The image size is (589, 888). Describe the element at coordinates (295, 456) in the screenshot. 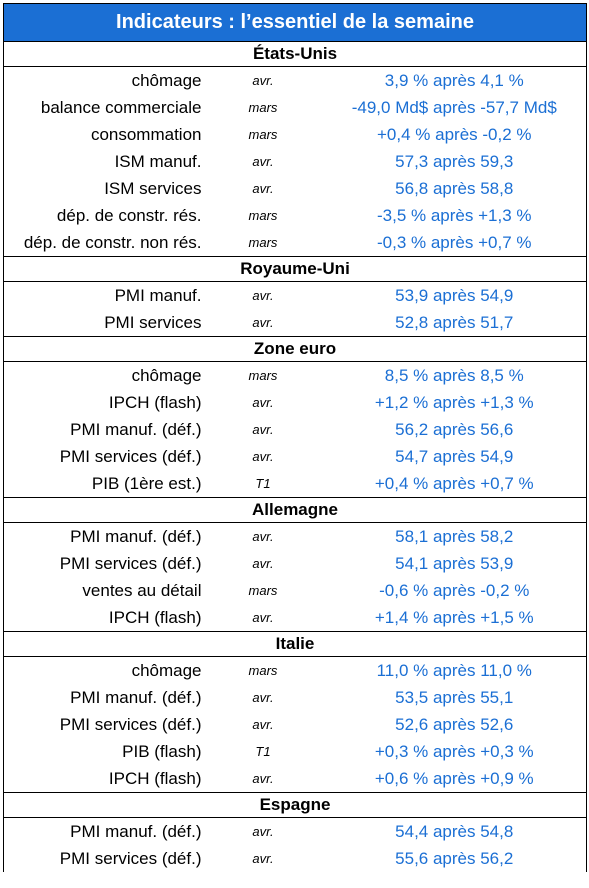

I see `table-row: PMI services (déf.) avr. 54,7 après 54,9` at that location.